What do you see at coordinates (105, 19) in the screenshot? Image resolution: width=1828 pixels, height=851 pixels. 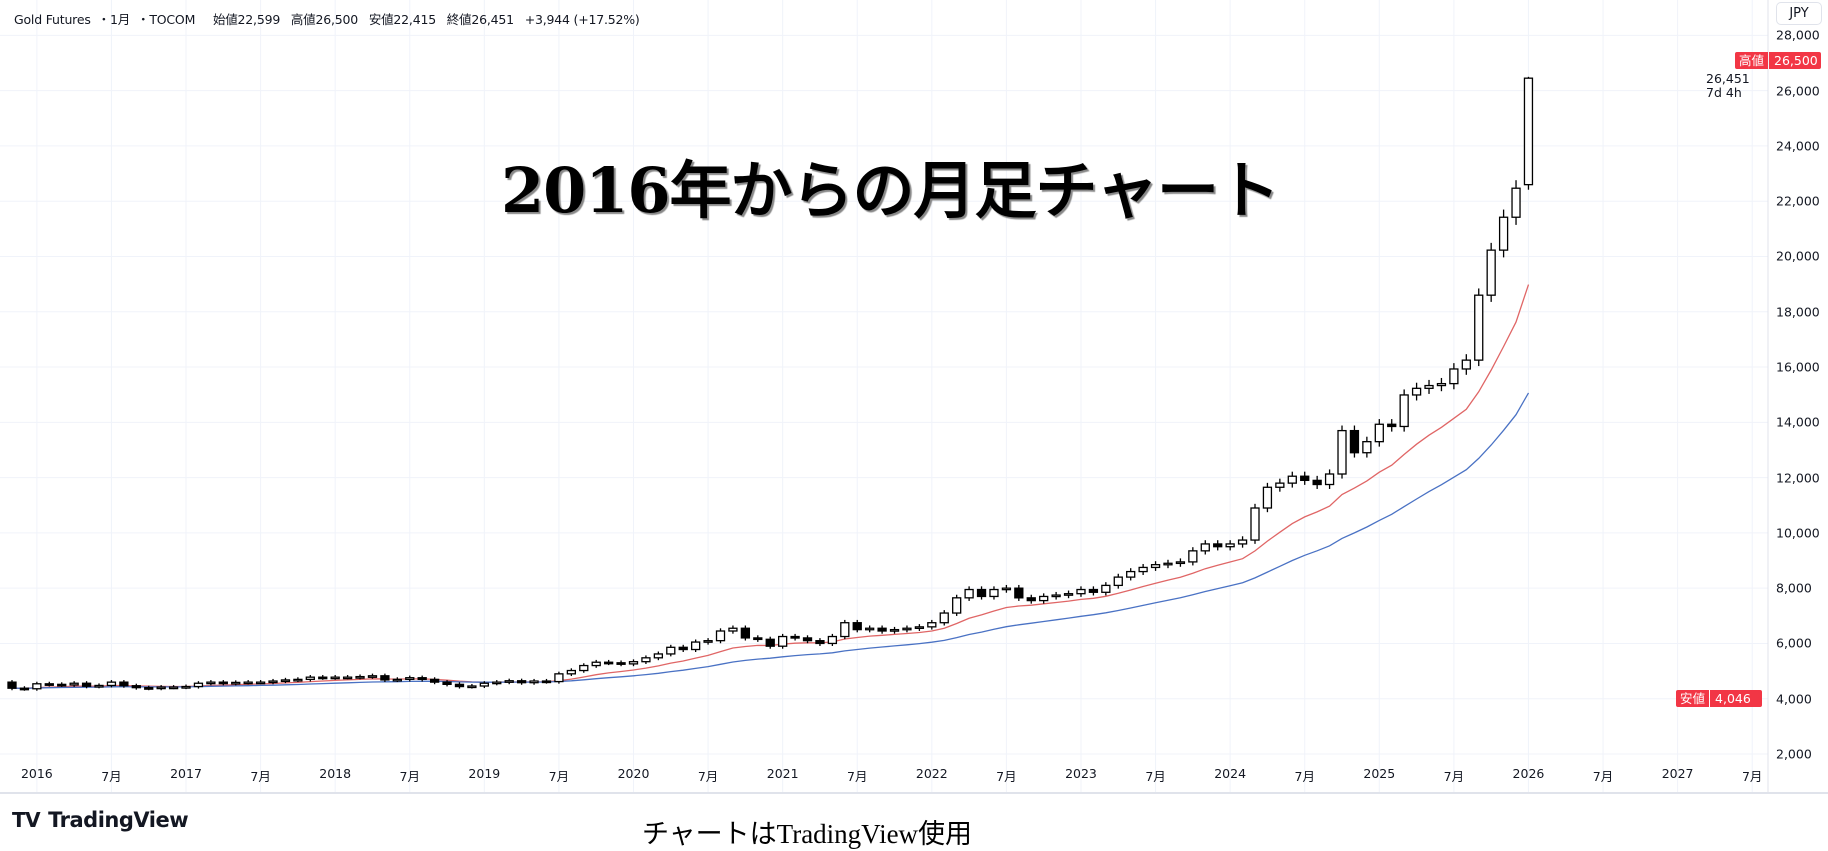 I see `symbol-name: Gold Futures ・1月 ・TOCOM` at bounding box center [105, 19].